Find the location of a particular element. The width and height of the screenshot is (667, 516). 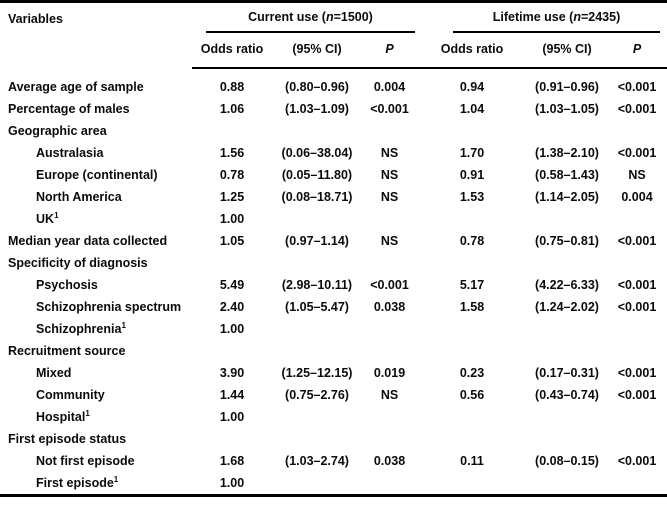

row-label-text: Psychosis is located at coordinates (67, 285).